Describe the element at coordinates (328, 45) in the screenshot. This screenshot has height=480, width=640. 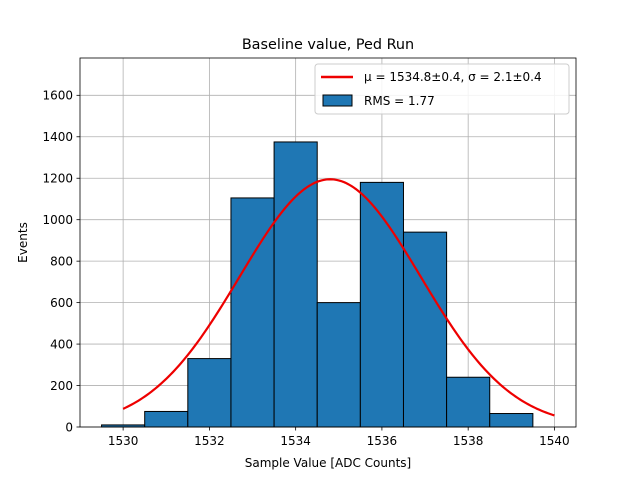
I see `chart-title: Baseline value, Ped Run` at that location.